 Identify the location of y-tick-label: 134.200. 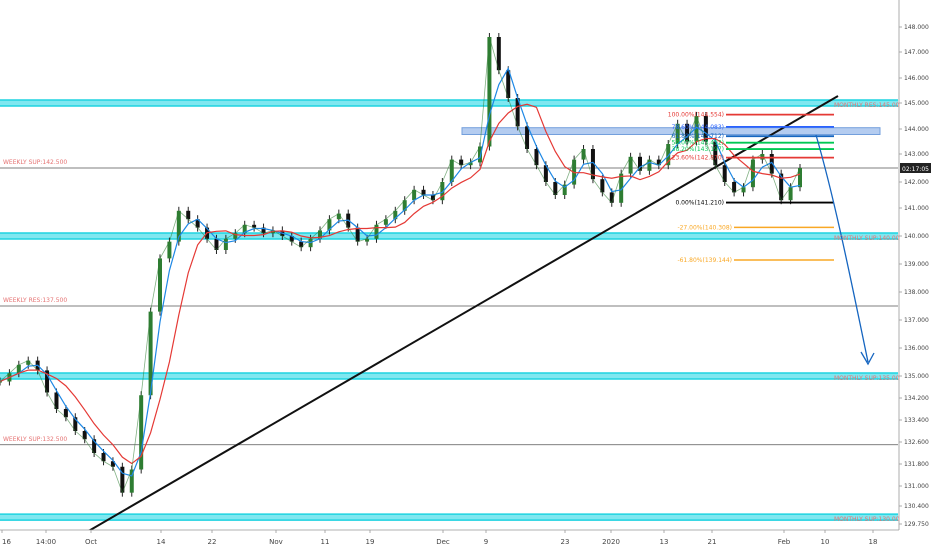
(916, 398).